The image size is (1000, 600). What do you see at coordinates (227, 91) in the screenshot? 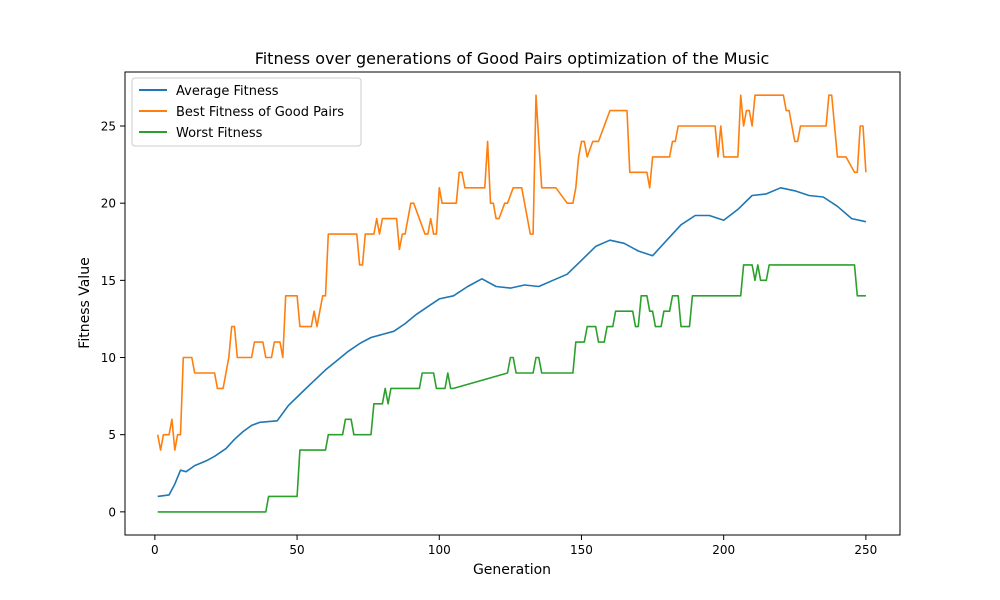
I see `legend-label-average: Average Fitness` at bounding box center [227, 91].